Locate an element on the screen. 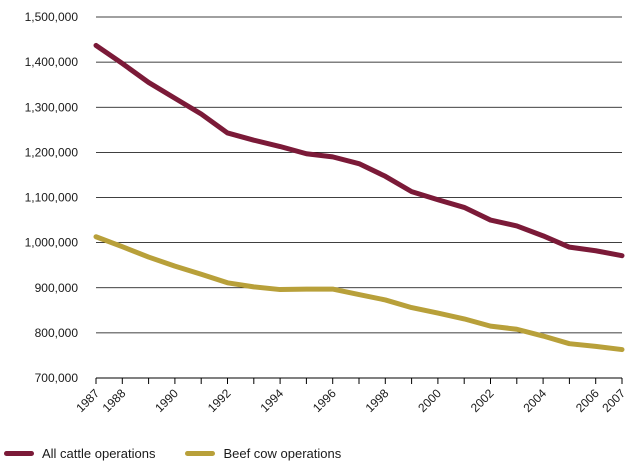 This screenshot has height=462, width=626. y-tick-label: 700,000 is located at coordinates (57, 378).